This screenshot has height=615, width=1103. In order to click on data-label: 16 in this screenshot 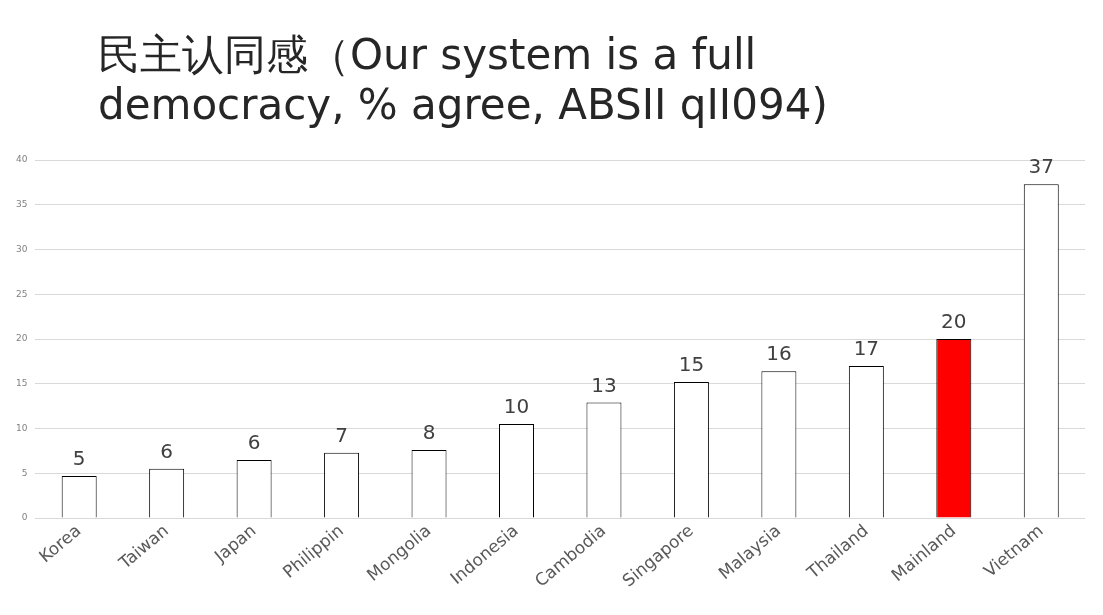, I will do `click(779, 353)`.